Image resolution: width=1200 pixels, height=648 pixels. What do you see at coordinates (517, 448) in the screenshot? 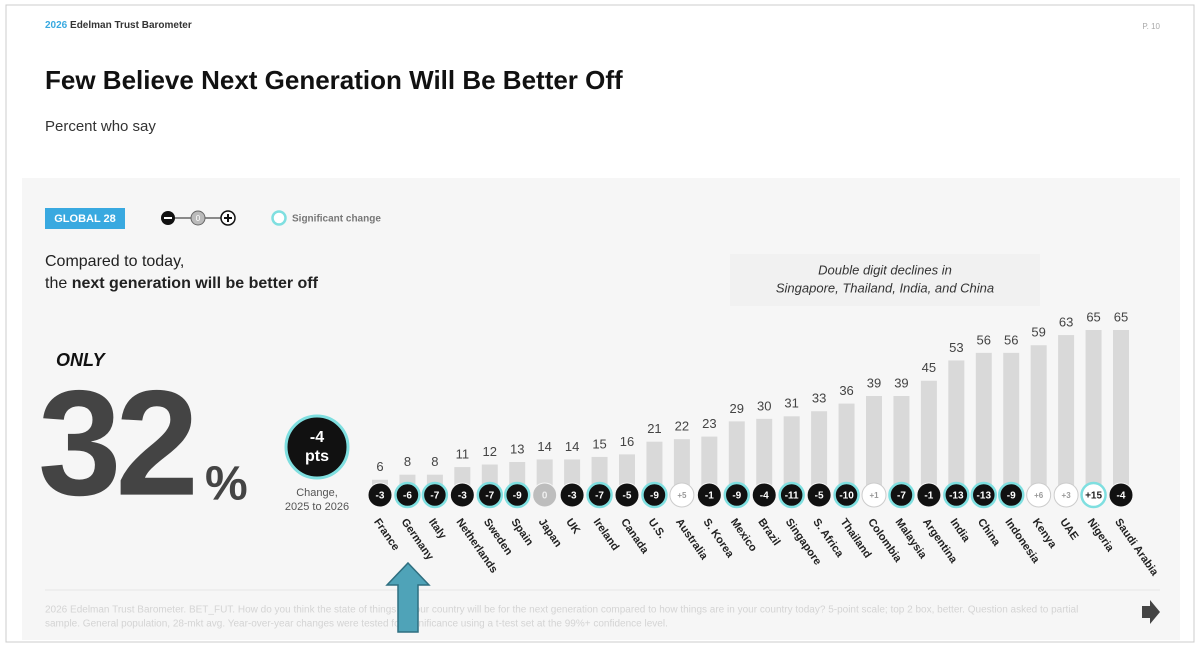
I see `value-label: 13` at bounding box center [517, 448].